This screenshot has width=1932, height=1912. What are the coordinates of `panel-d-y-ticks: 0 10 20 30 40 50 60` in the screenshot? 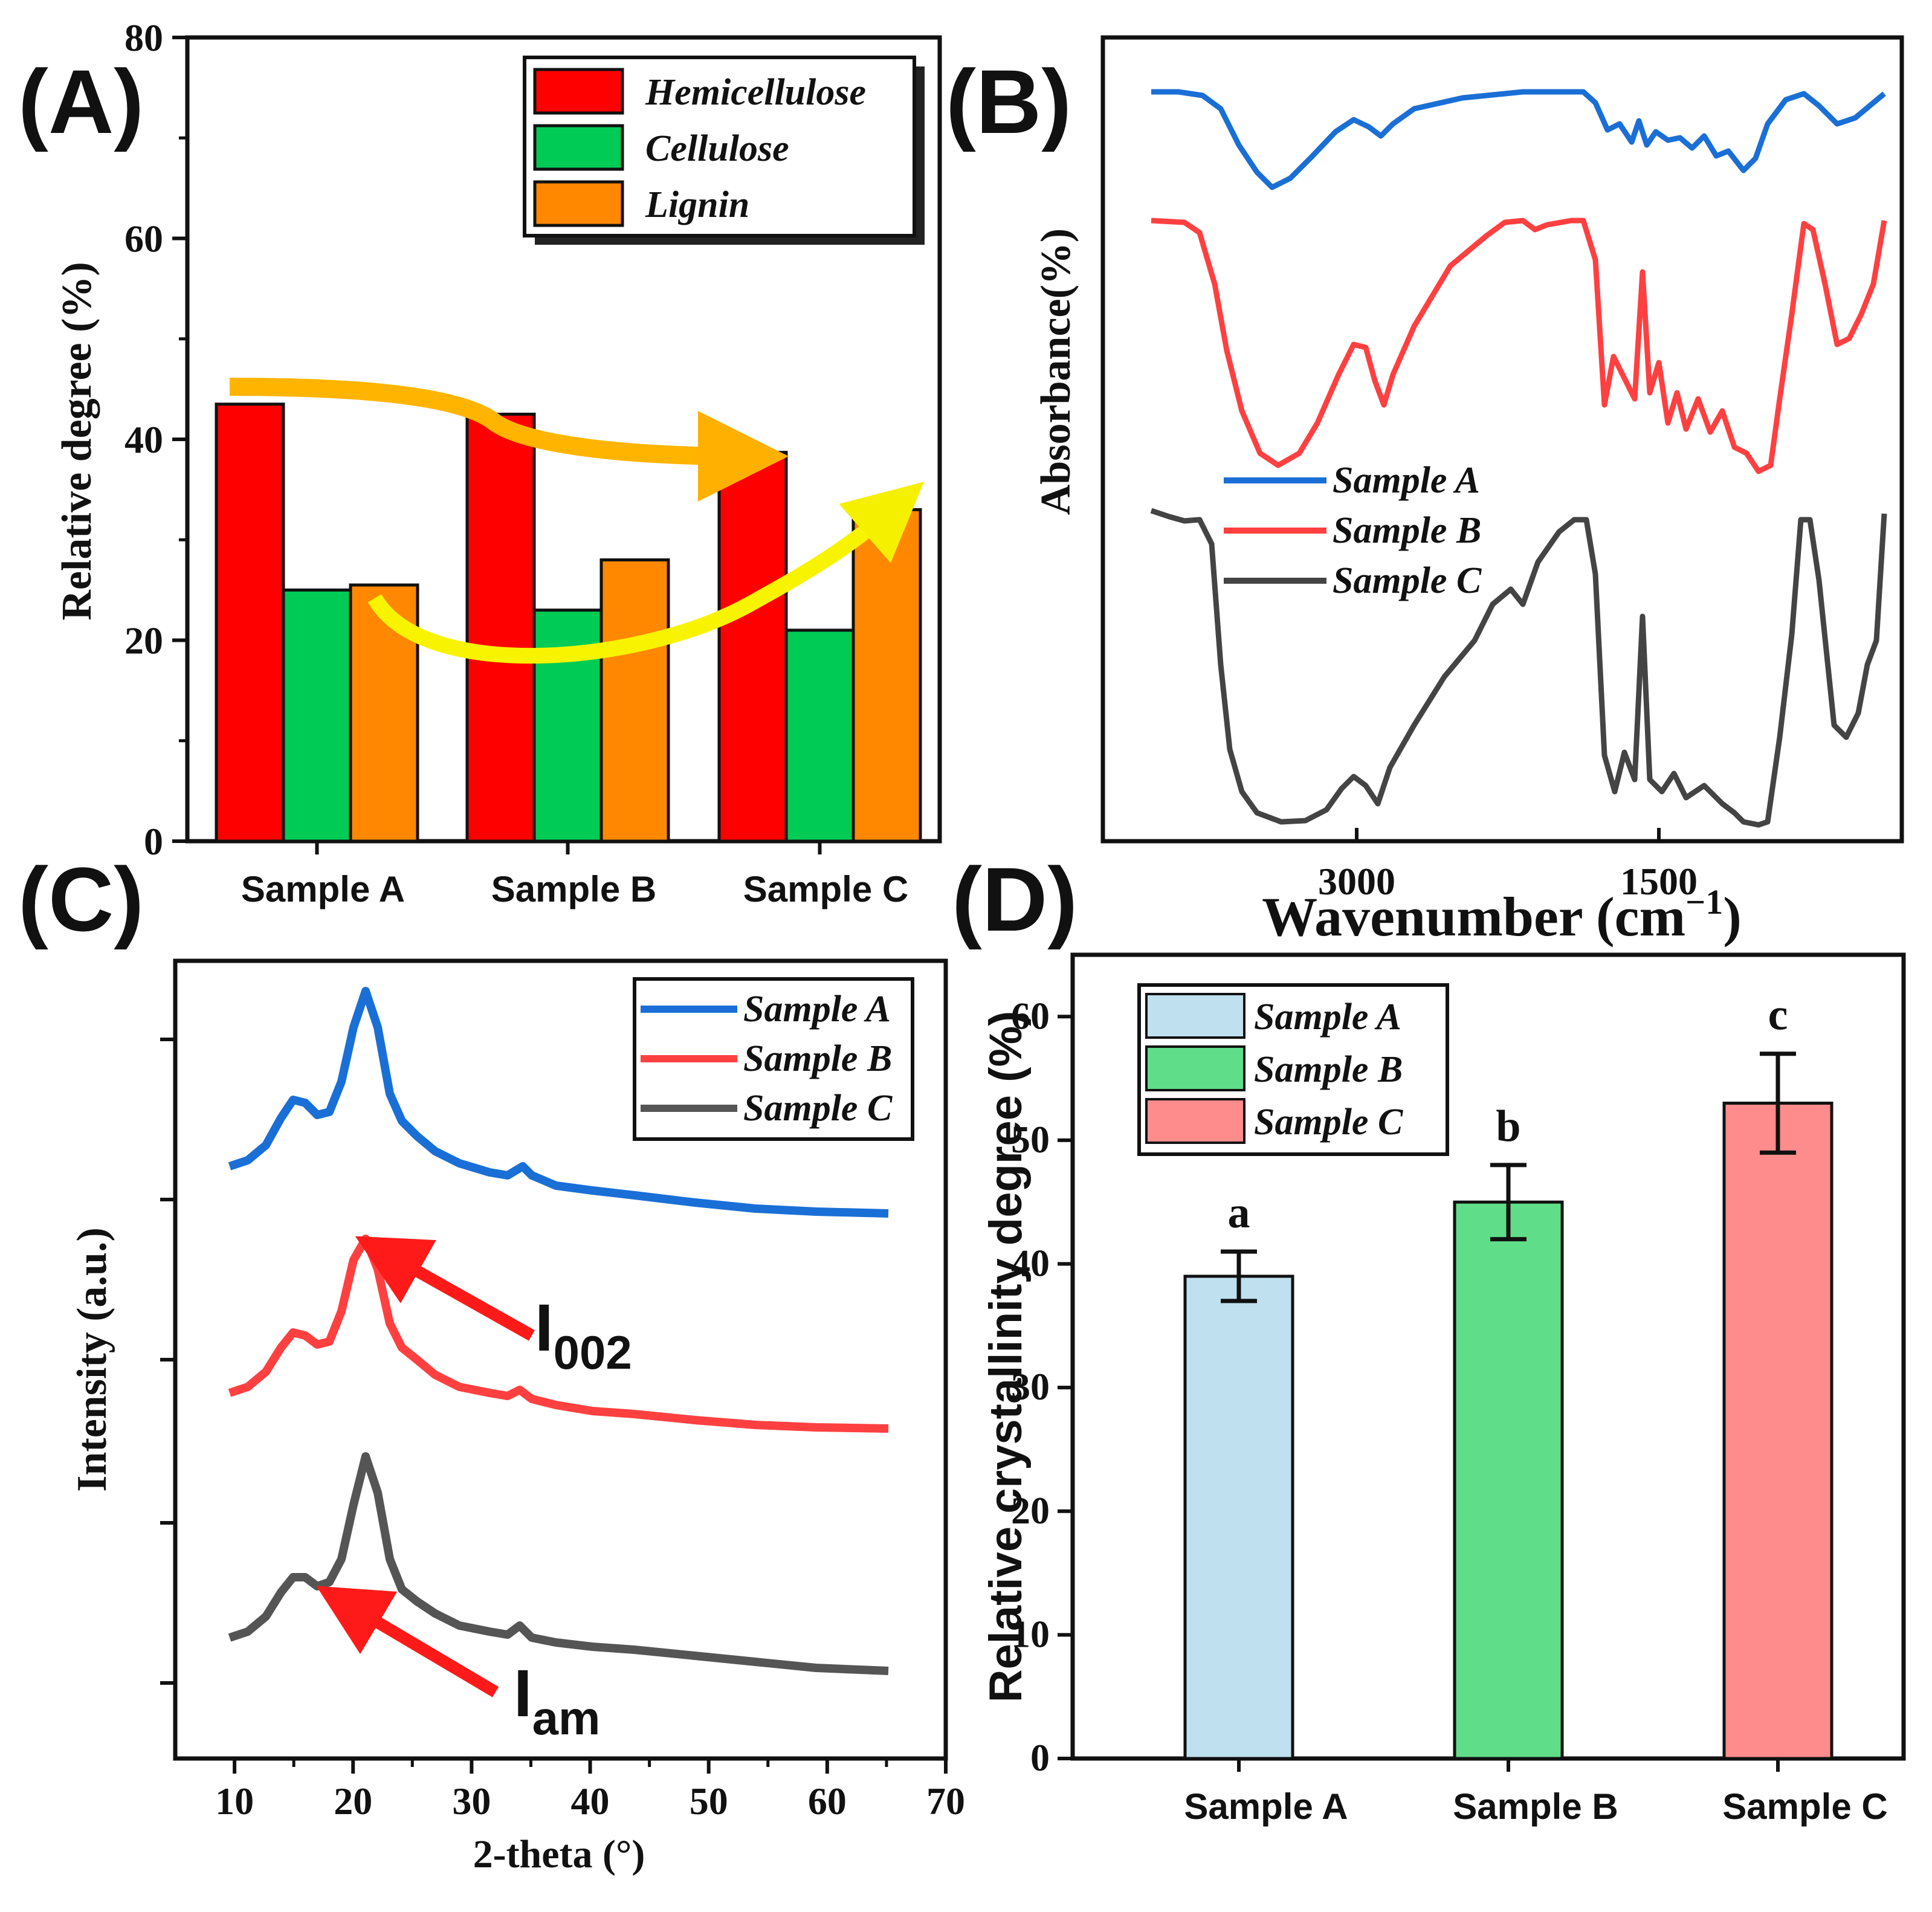 It's located at (1042, 1386).